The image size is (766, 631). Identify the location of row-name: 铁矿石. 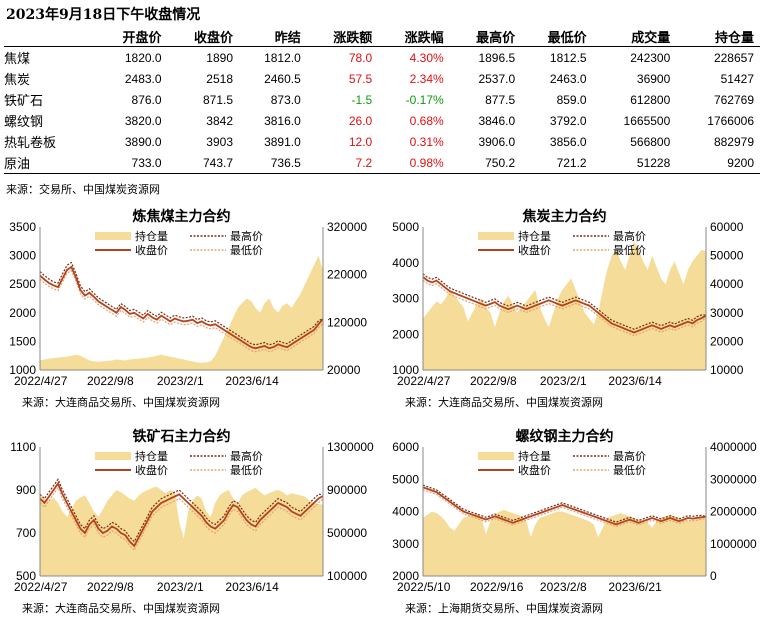
(24, 101).